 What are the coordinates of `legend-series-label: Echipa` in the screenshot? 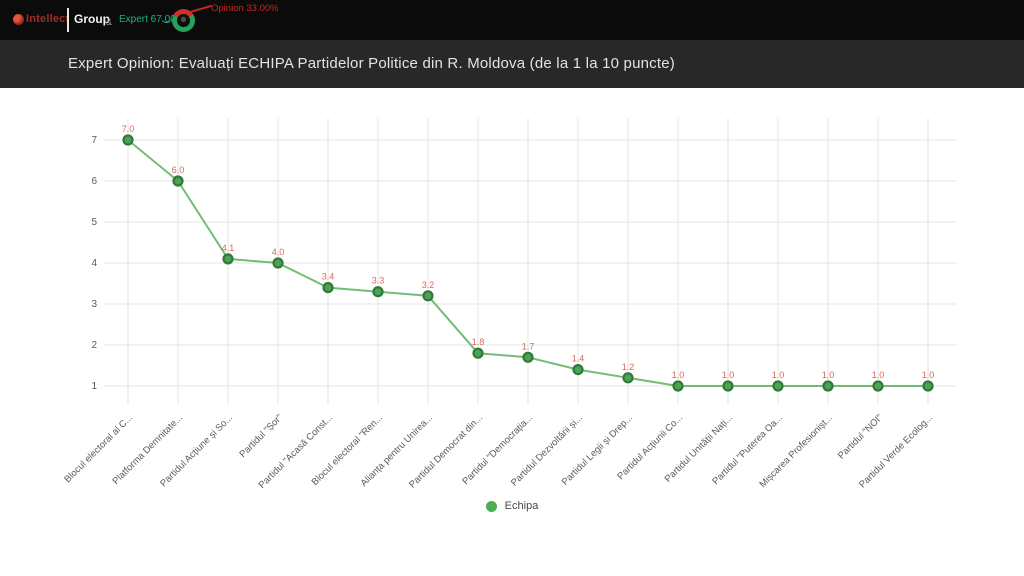 It's located at (521, 506).